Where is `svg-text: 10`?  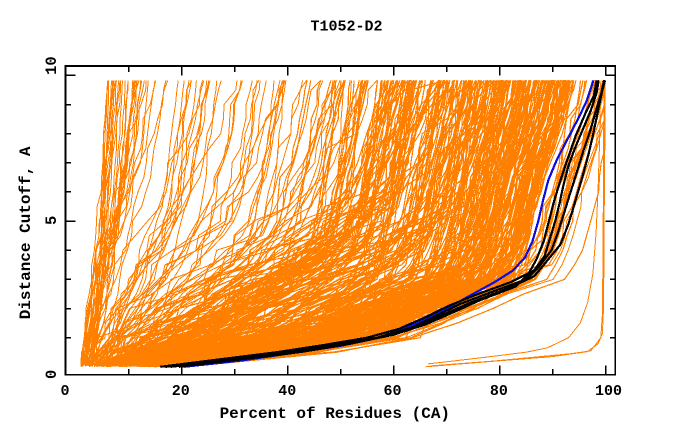
svg-text: 10 is located at coordinates (52, 65).